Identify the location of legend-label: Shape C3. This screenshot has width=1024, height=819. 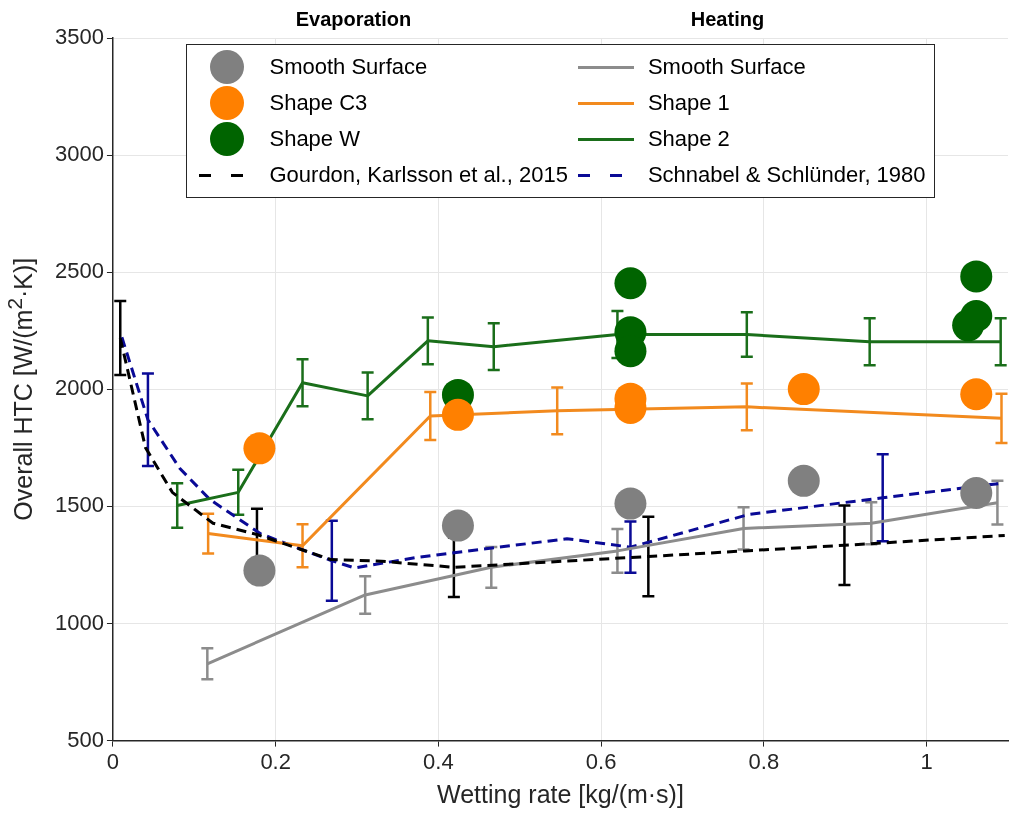
(318, 103).